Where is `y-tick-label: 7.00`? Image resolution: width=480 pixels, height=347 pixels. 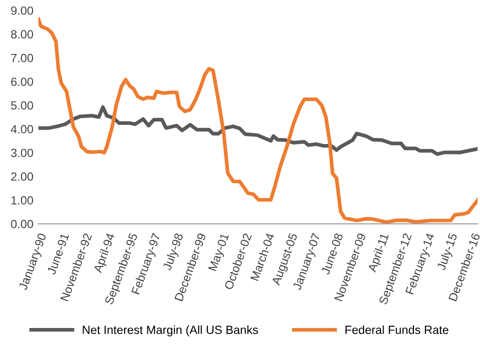 y-tick-label: 7.00 is located at coordinates (22, 58).